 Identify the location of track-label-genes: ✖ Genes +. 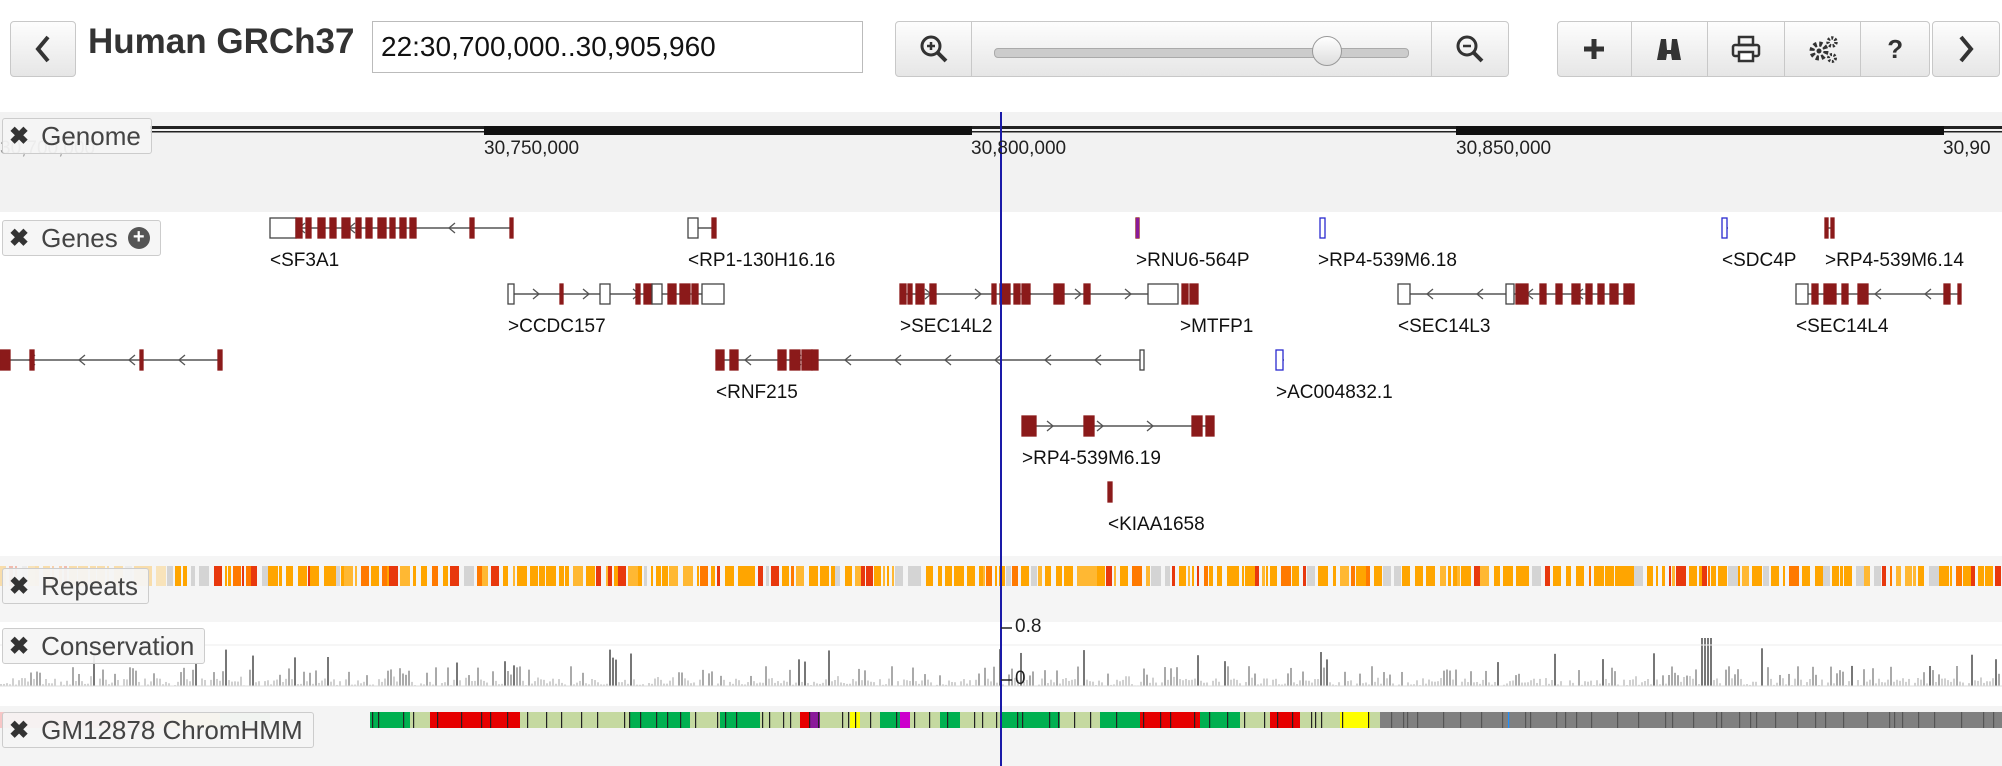
(81, 238).